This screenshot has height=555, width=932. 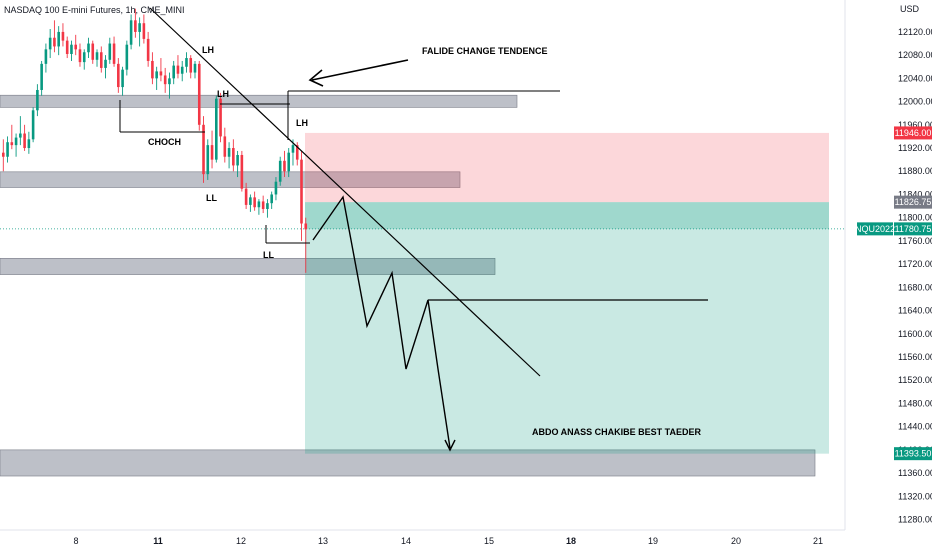 I want to click on symbol-title: NASDAQ 100 E-mini Futures, 1h, CME_MINI, so click(x=94, y=10).